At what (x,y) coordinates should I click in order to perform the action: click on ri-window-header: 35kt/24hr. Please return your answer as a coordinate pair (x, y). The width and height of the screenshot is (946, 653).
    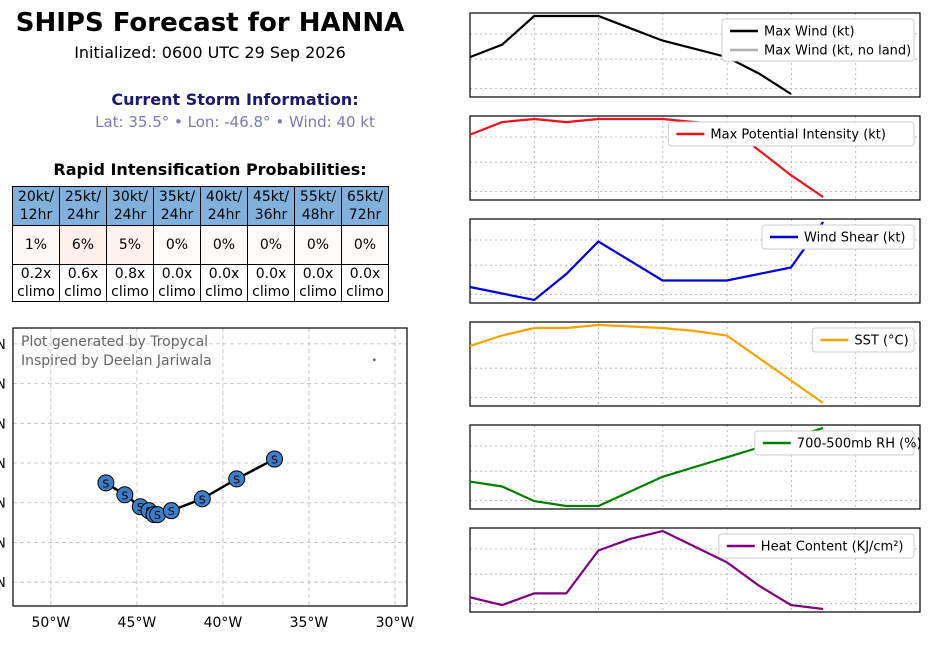
    Looking at the image, I should click on (177, 206).